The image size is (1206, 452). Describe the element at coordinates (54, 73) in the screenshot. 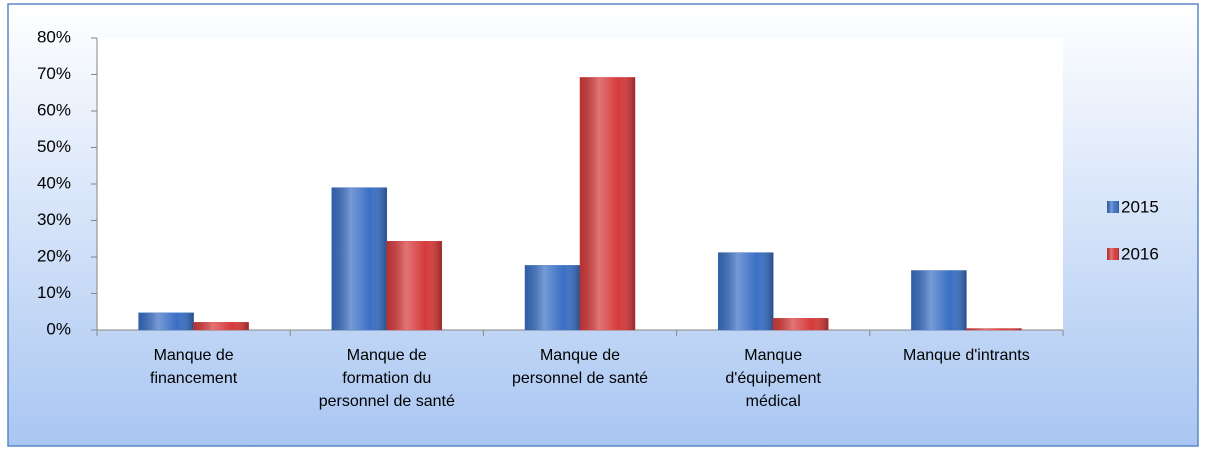

I see `y-tick-label: 70%` at that location.